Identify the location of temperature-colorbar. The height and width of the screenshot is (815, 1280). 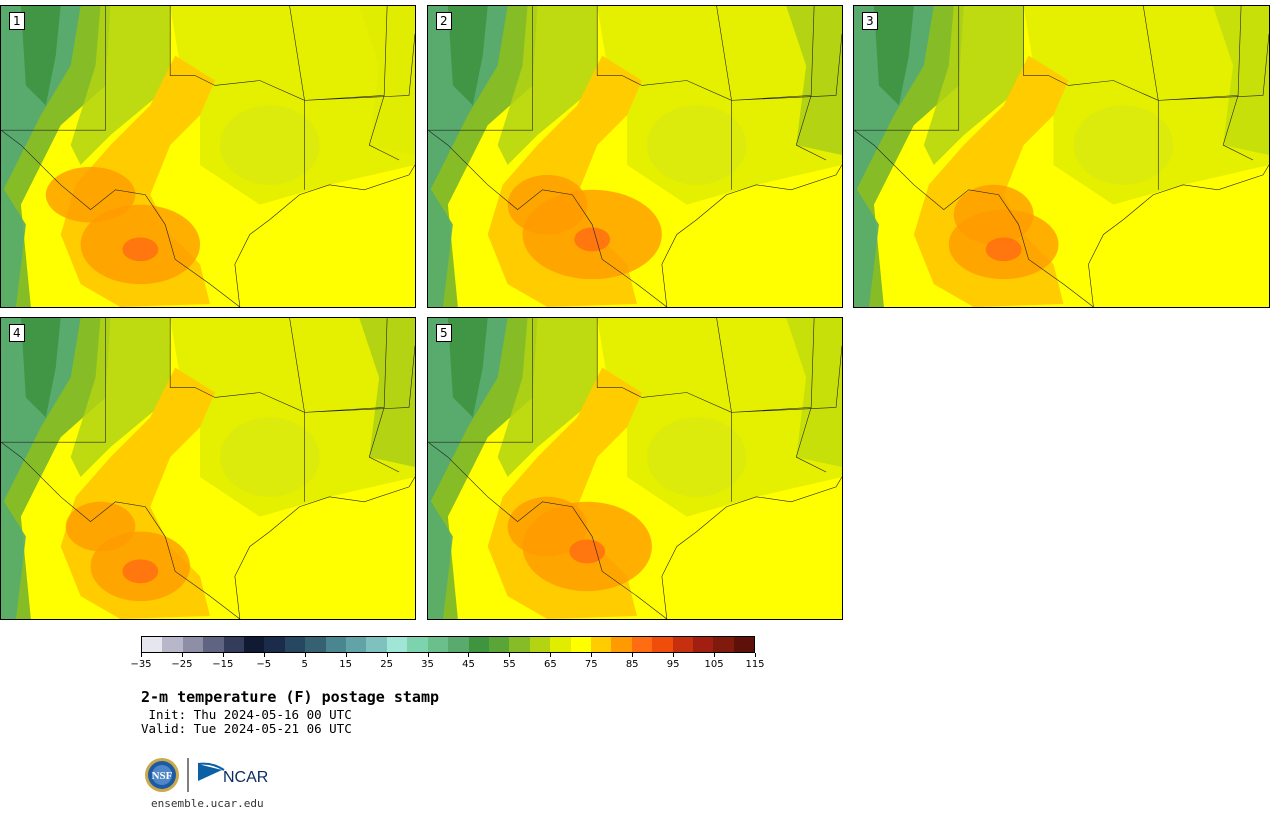
(448, 644).